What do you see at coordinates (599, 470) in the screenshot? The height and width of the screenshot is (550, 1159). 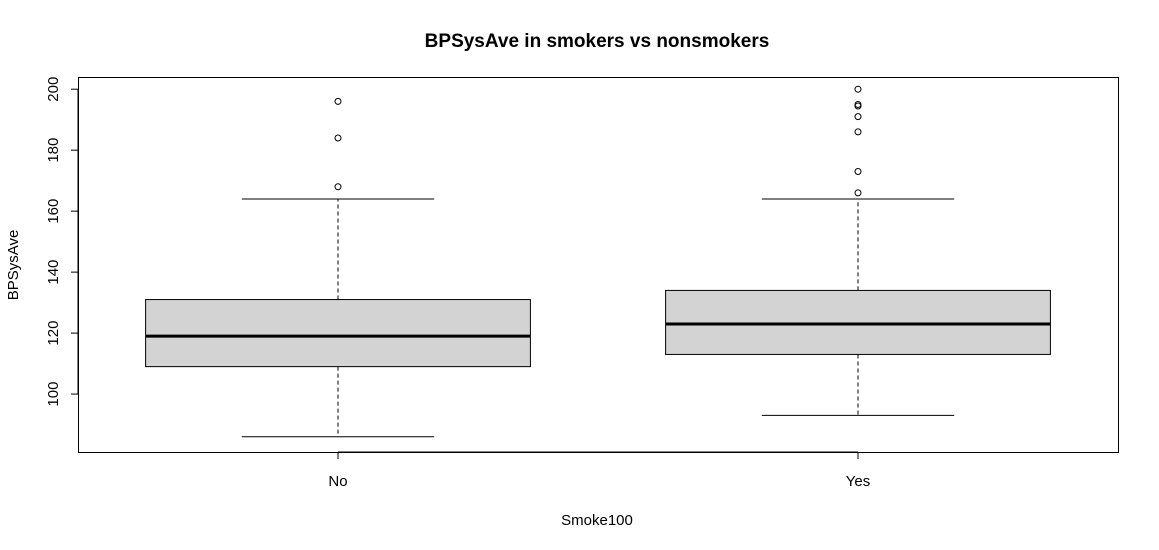 I see `x-axis: No Yes` at bounding box center [599, 470].